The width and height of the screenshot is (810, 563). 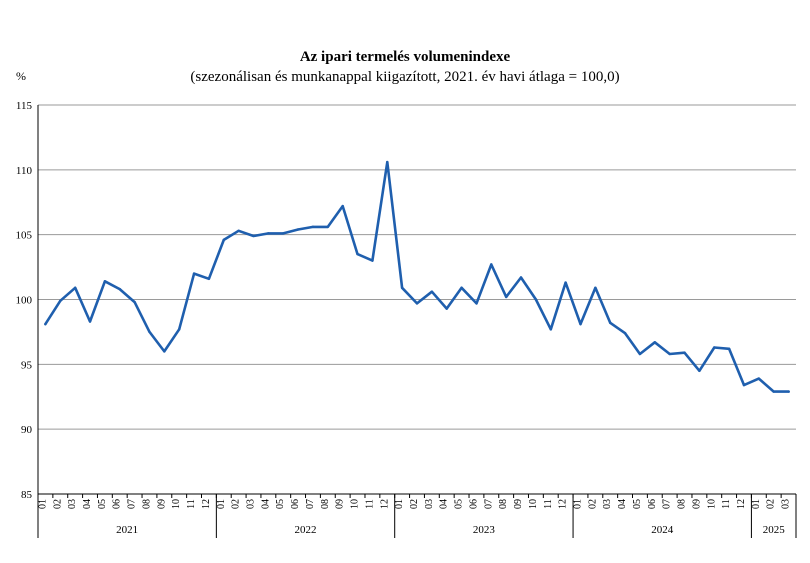 I want to click on y-tick-label: 100, so click(x=24, y=301).